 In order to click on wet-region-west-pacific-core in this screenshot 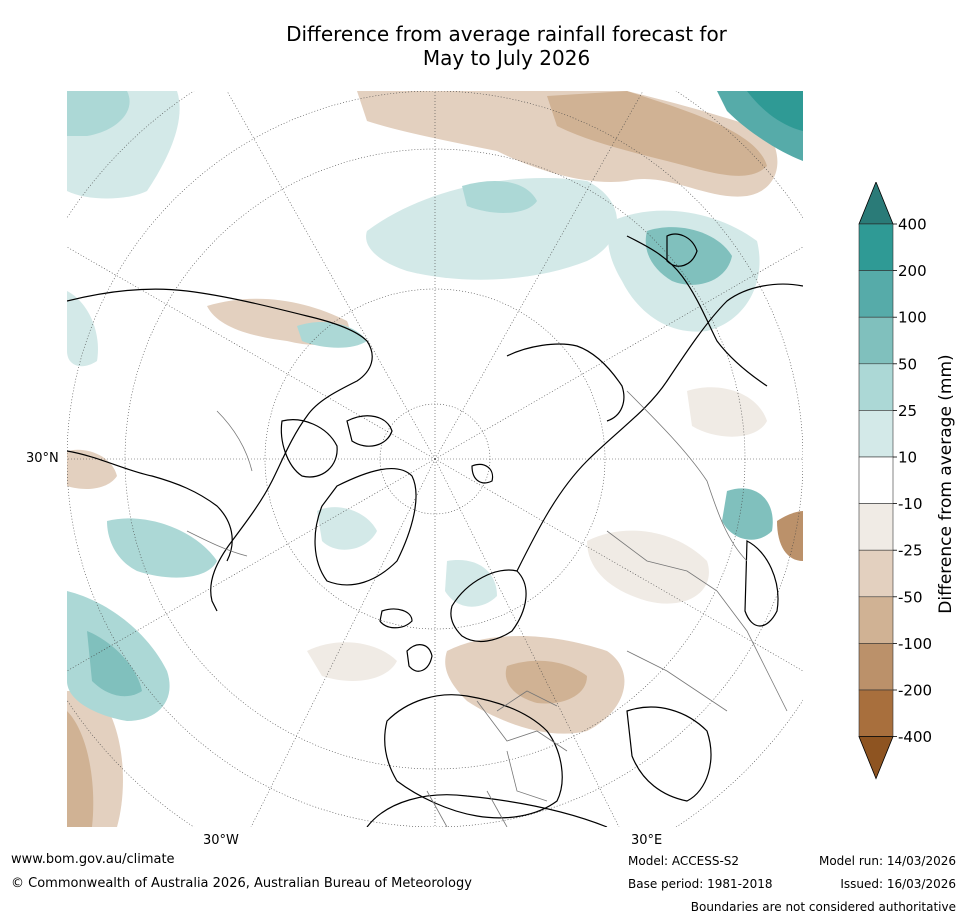, I will do `click(98, 113)`.